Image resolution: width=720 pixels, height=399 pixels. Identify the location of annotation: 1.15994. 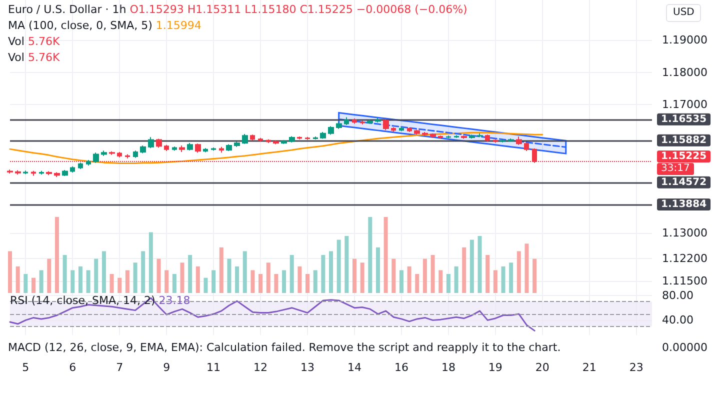
(179, 25).